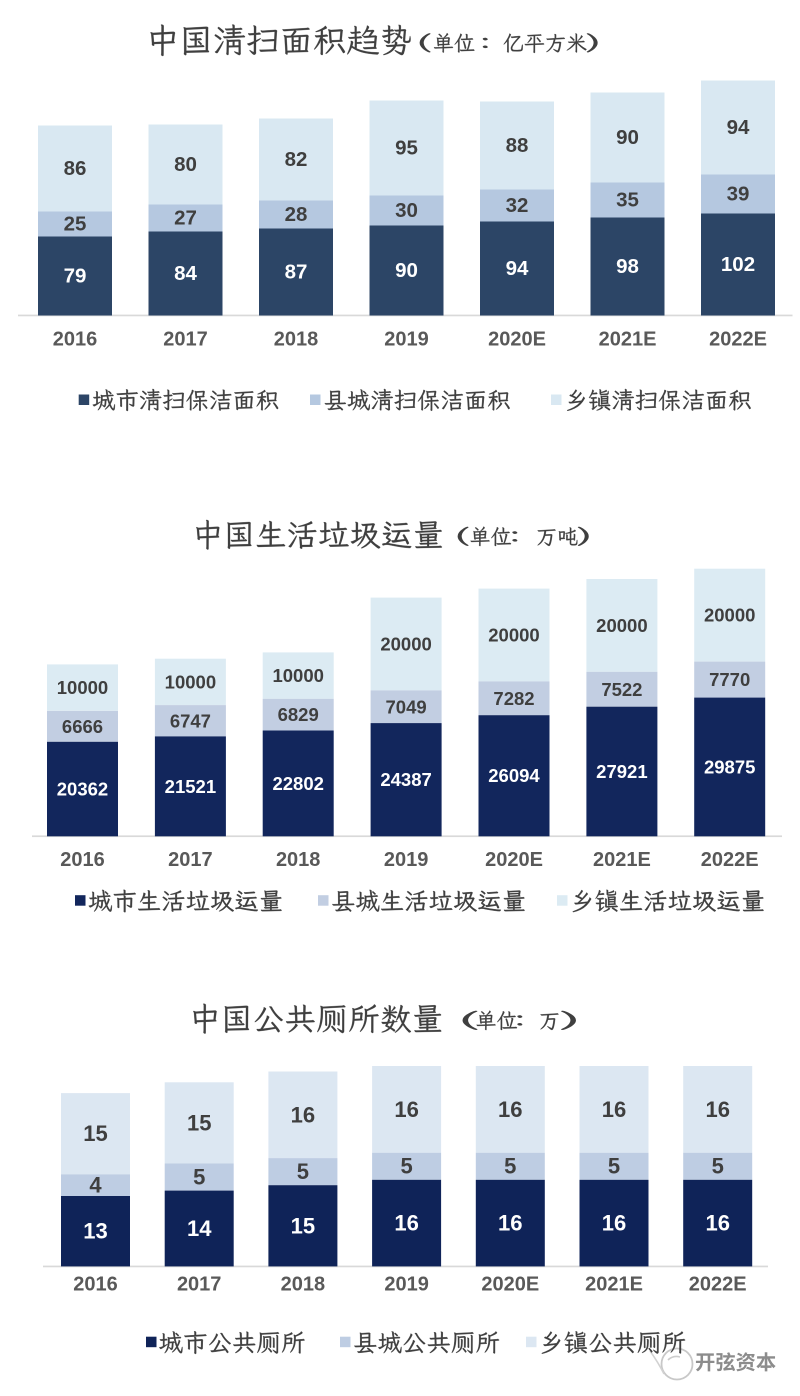 The height and width of the screenshot is (1396, 800). I want to click on svg-text: 6829, so click(298, 714).